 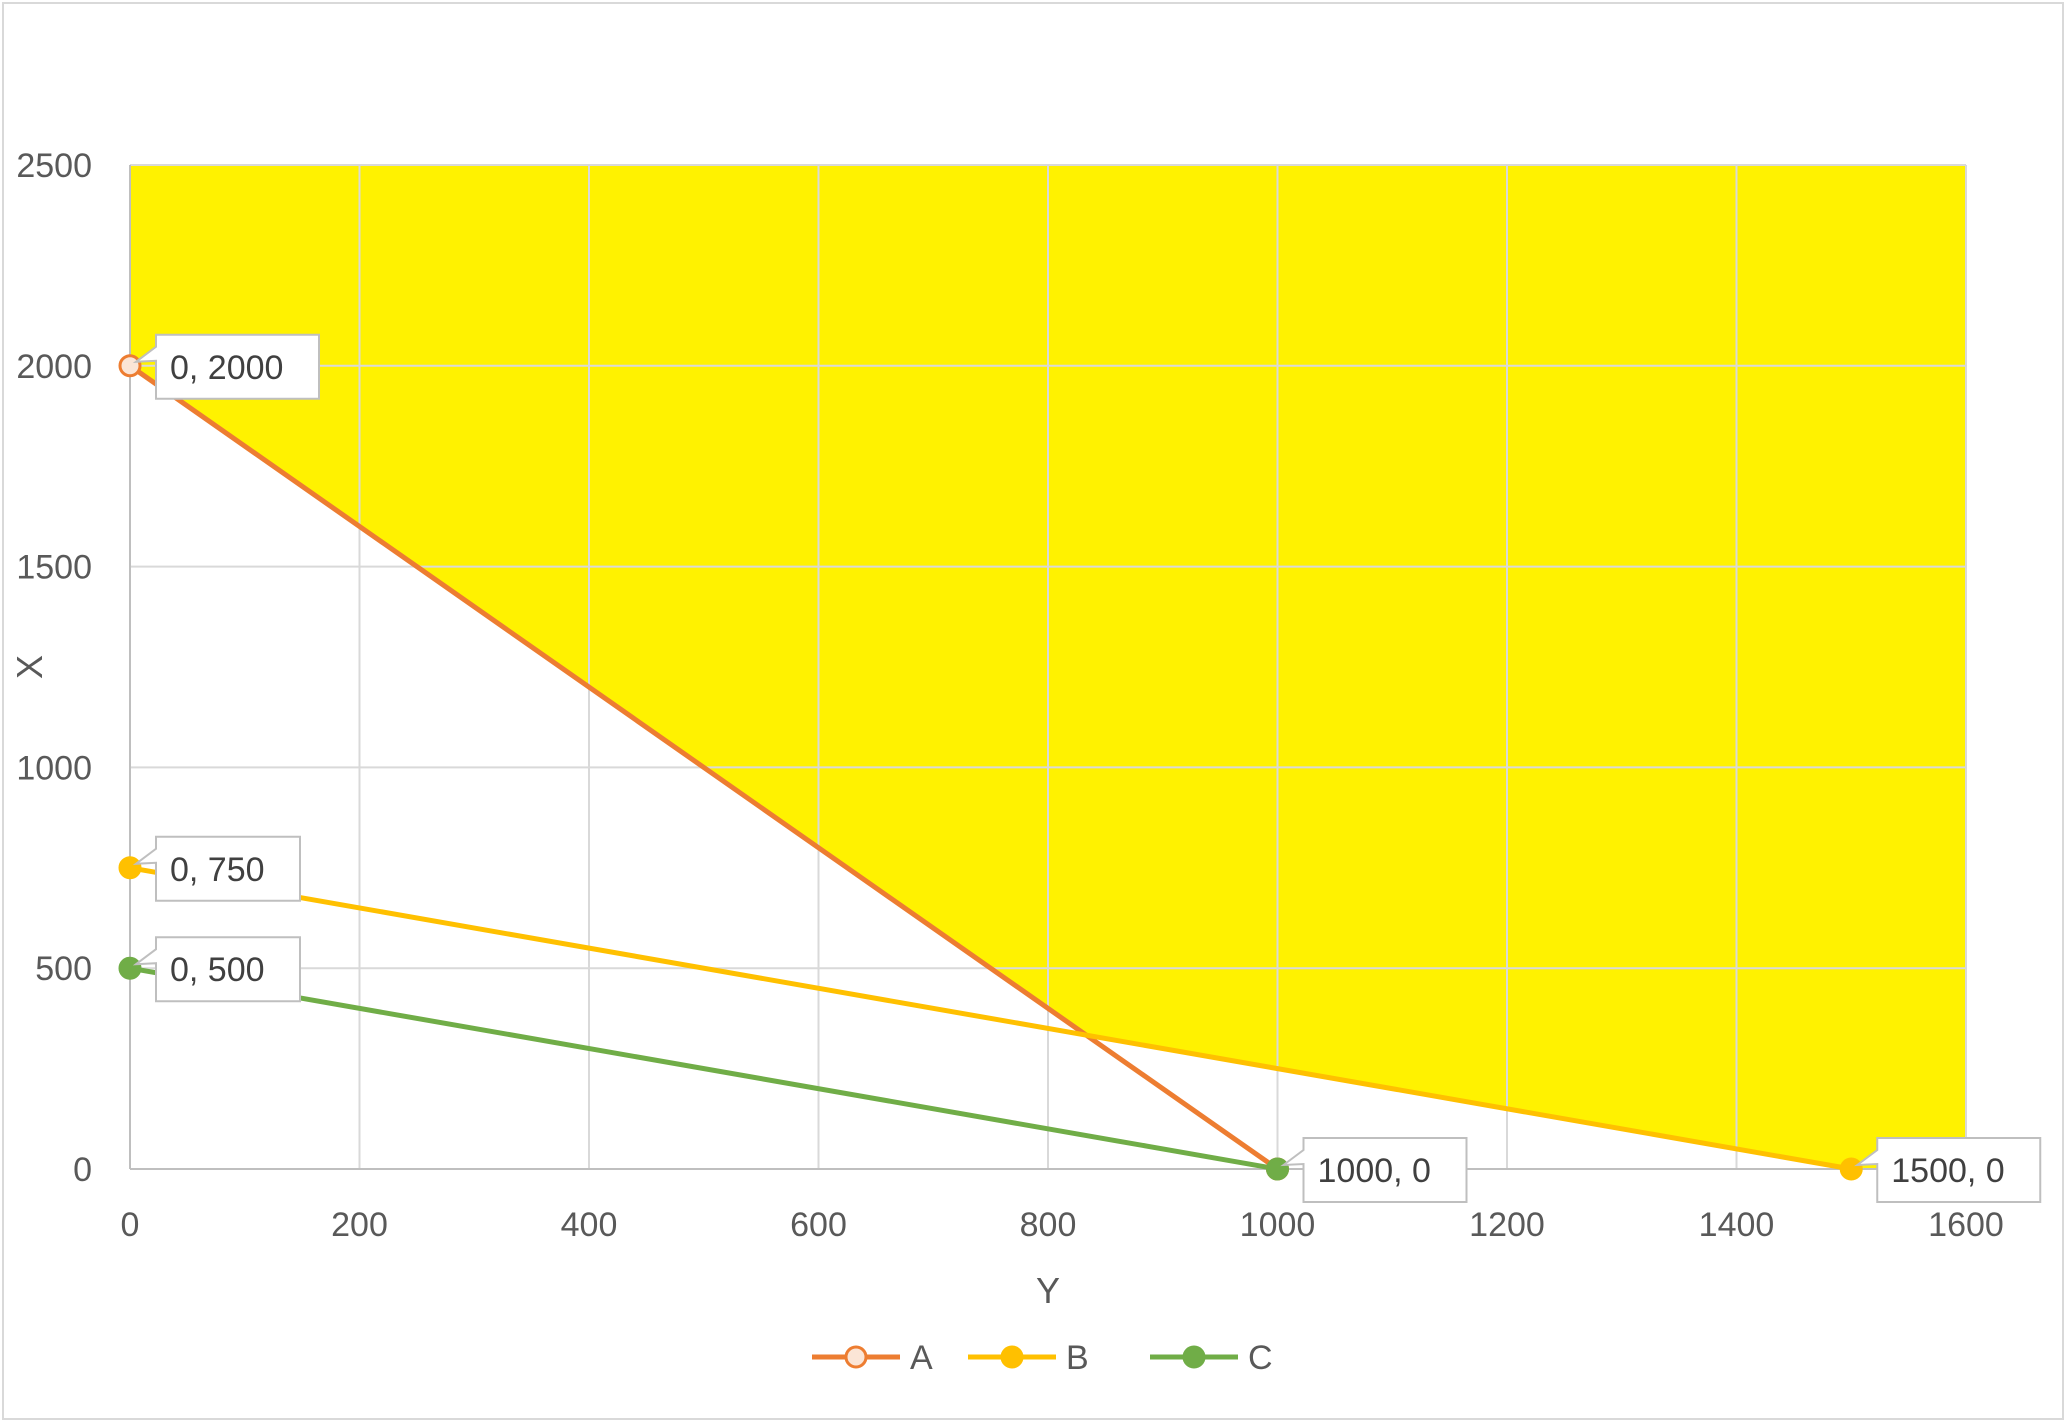 What do you see at coordinates (54, 166) in the screenshot?
I see `y-tick-label: 2500` at bounding box center [54, 166].